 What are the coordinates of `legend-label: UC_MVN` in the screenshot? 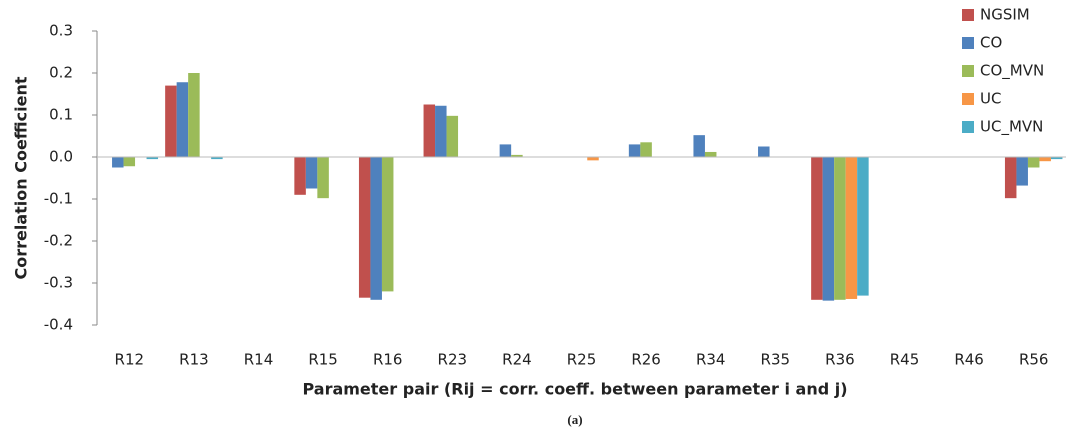 It's located at (1011, 127).